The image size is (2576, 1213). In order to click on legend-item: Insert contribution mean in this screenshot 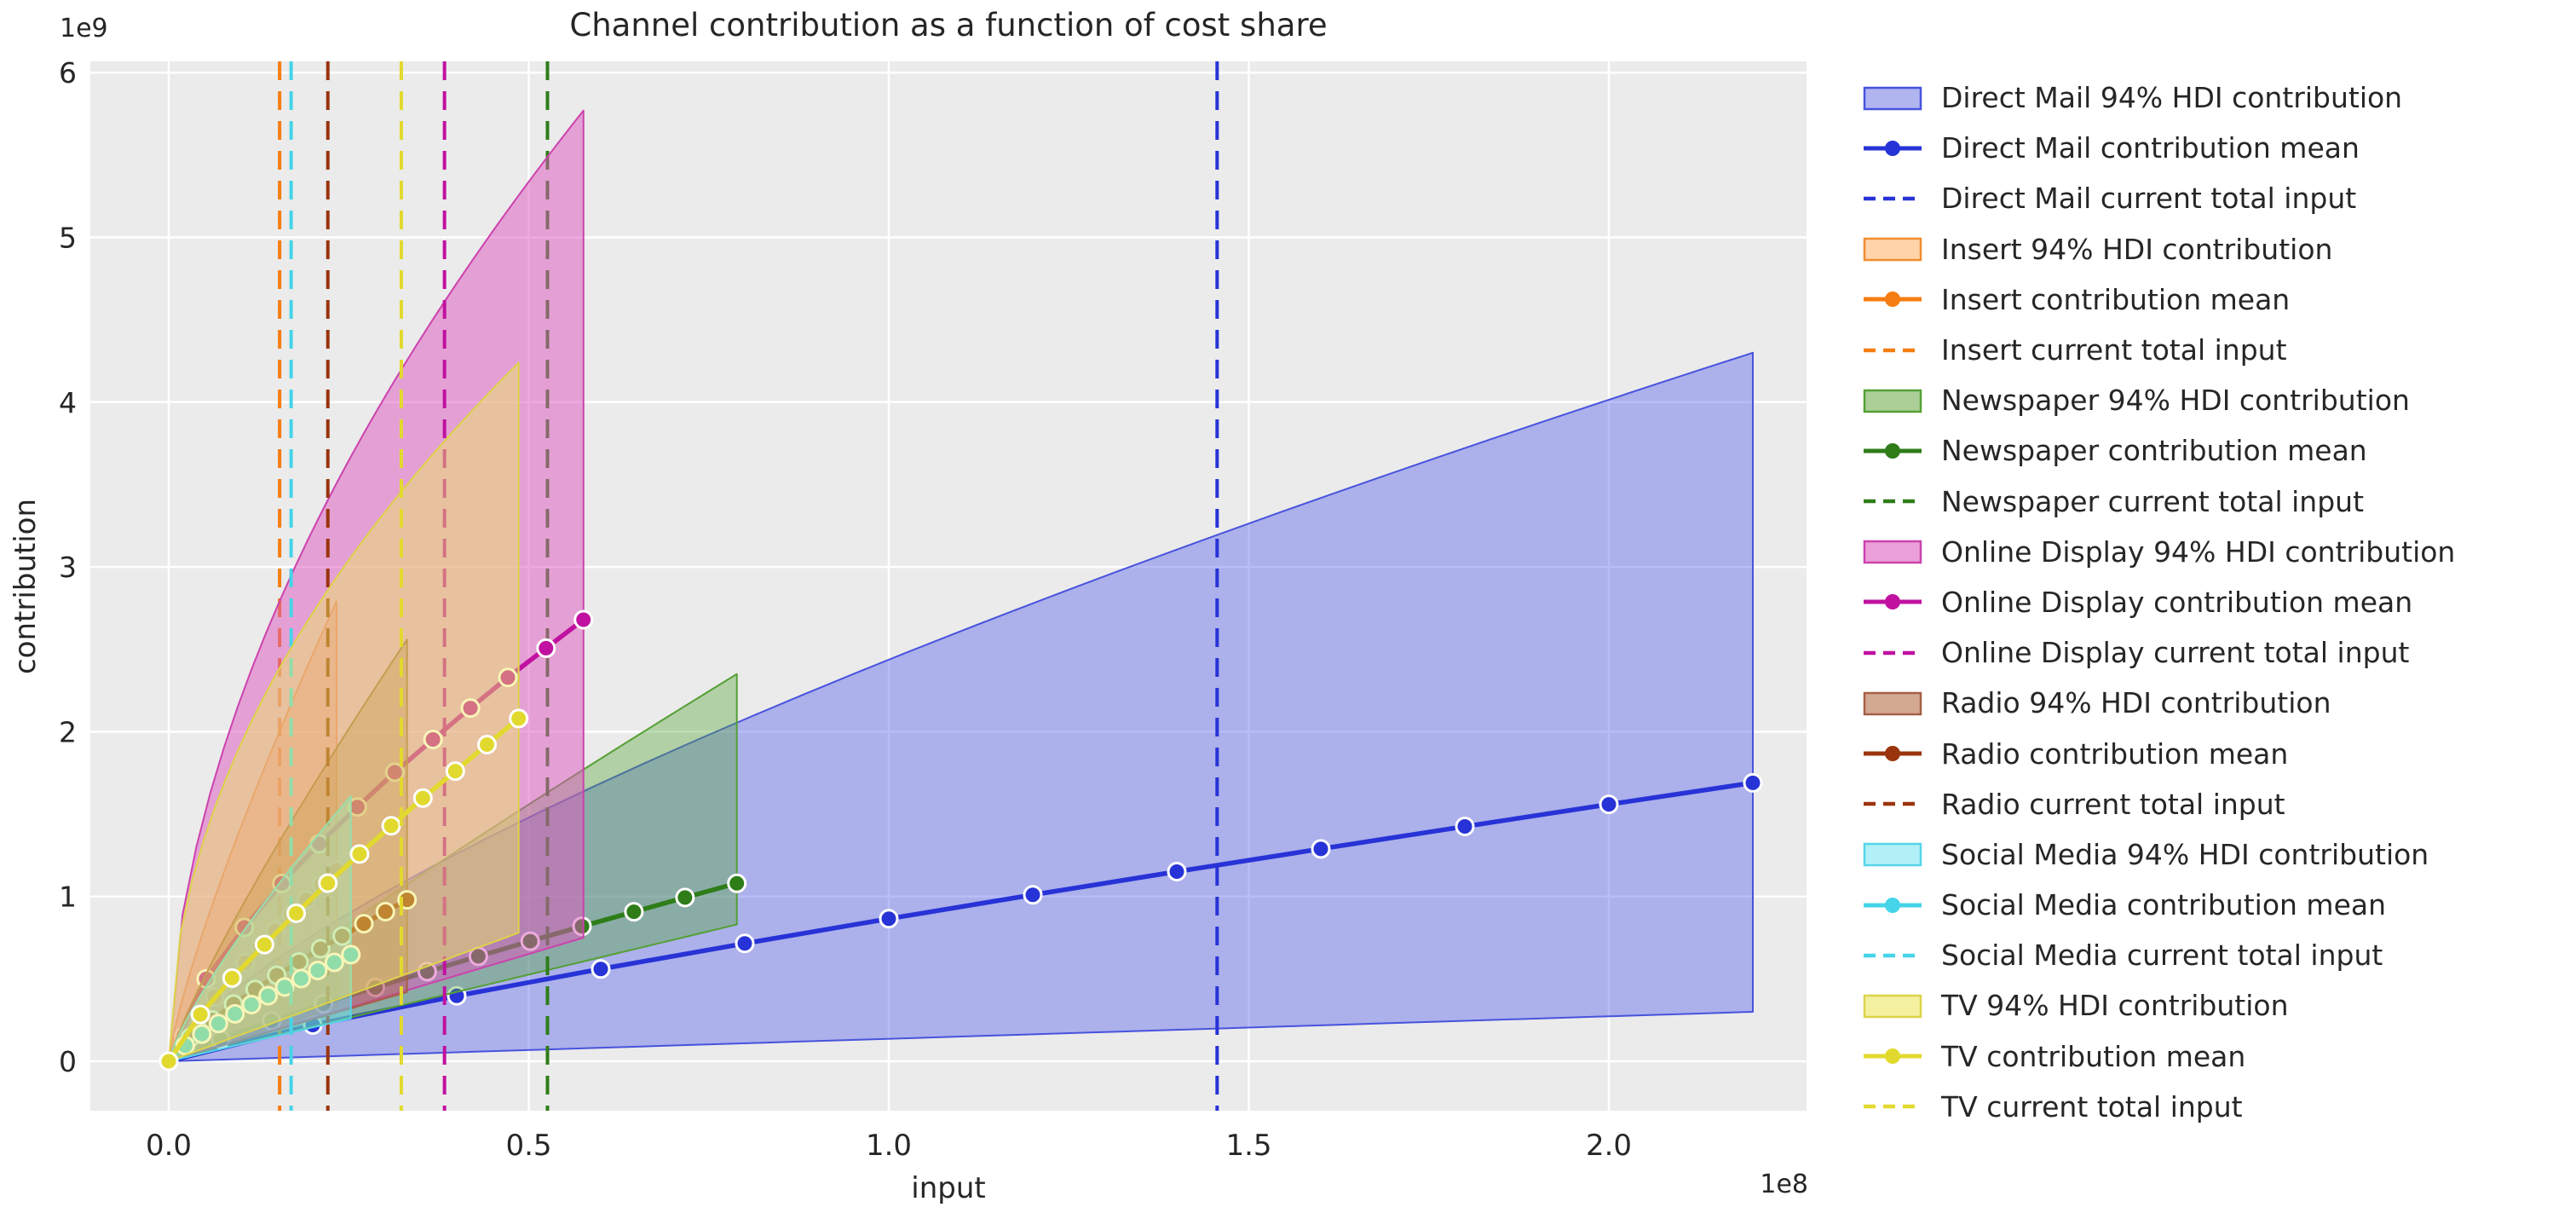, I will do `click(2216, 299)`.